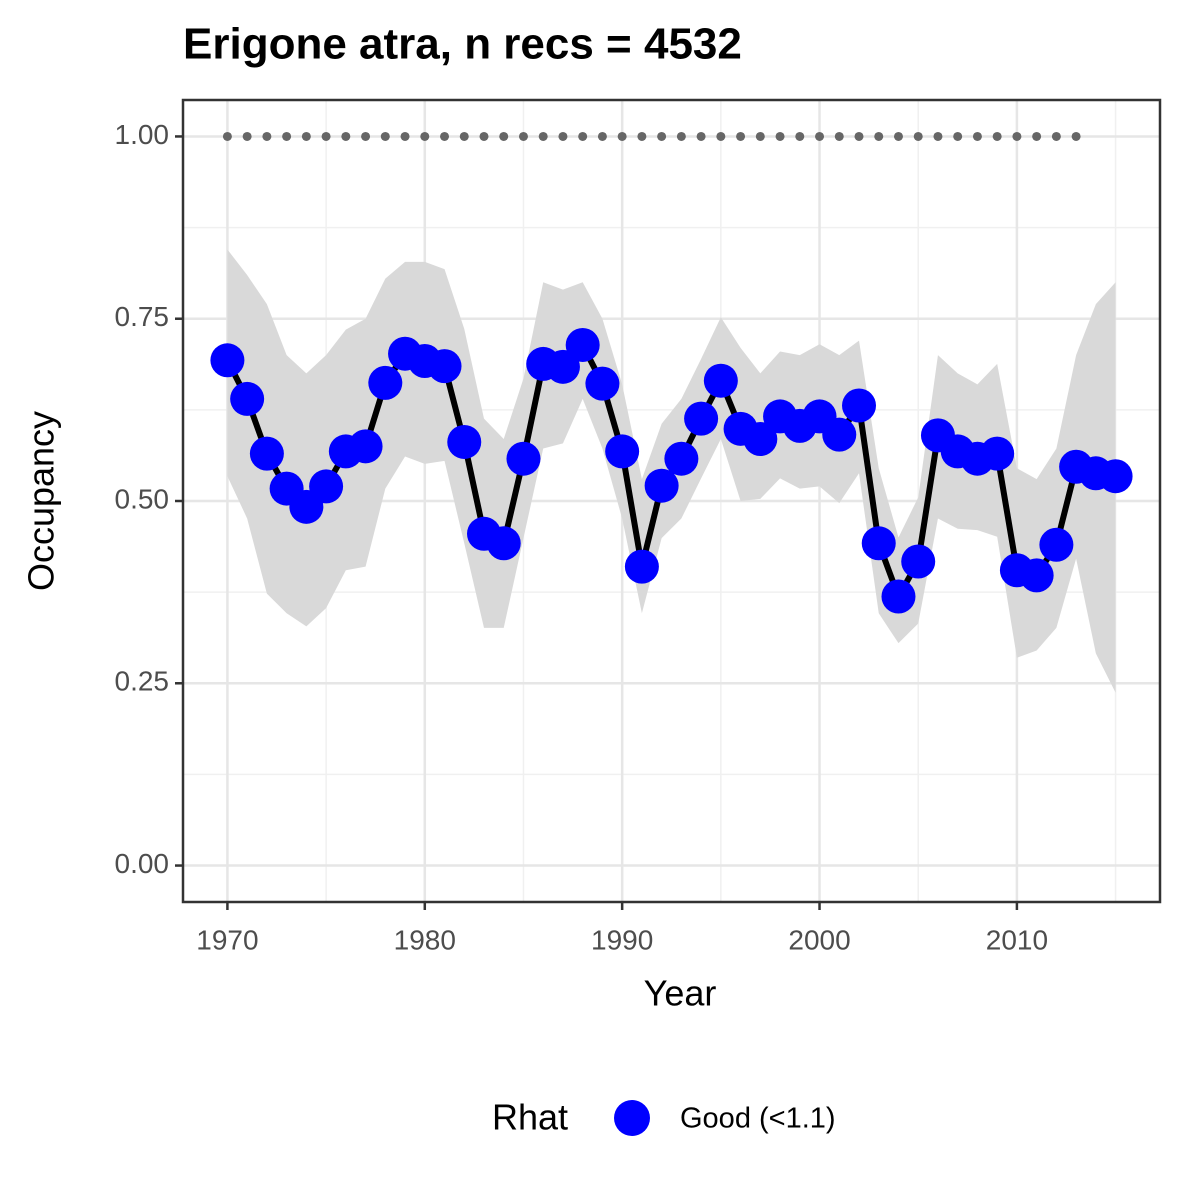  What do you see at coordinates (142, 316) in the screenshot?
I see `y-tick-label: 0.75` at bounding box center [142, 316].